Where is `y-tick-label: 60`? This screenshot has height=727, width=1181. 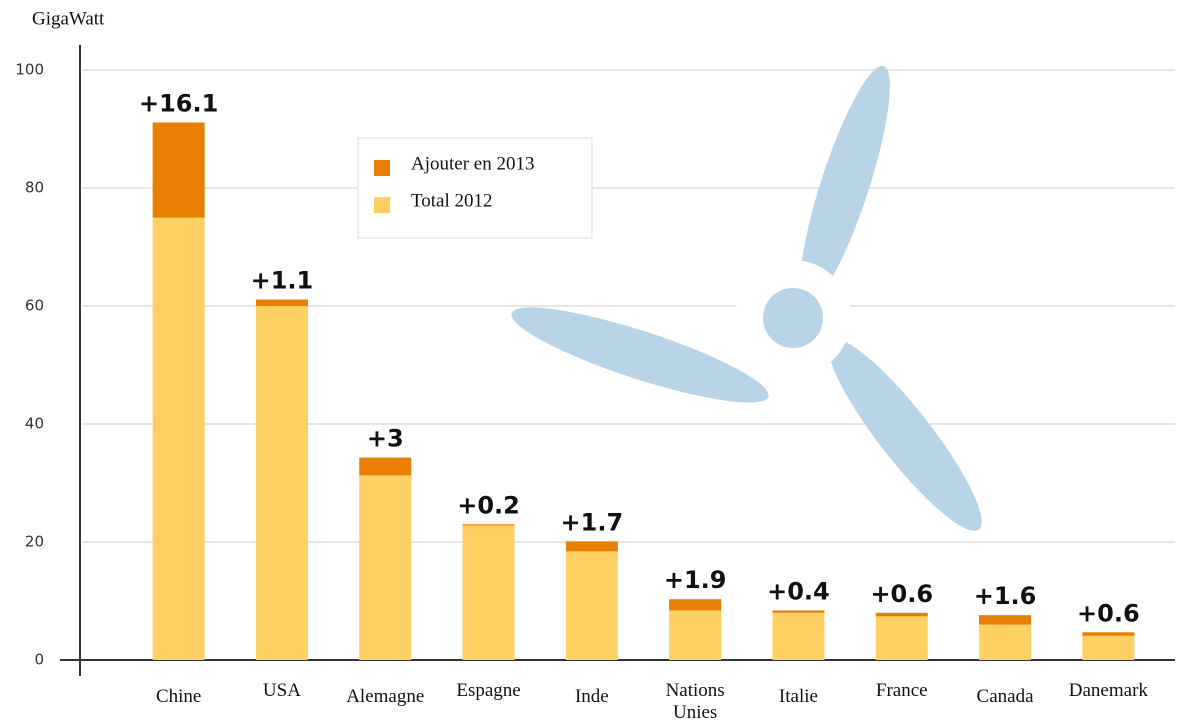 y-tick-label: 60 is located at coordinates (34, 306).